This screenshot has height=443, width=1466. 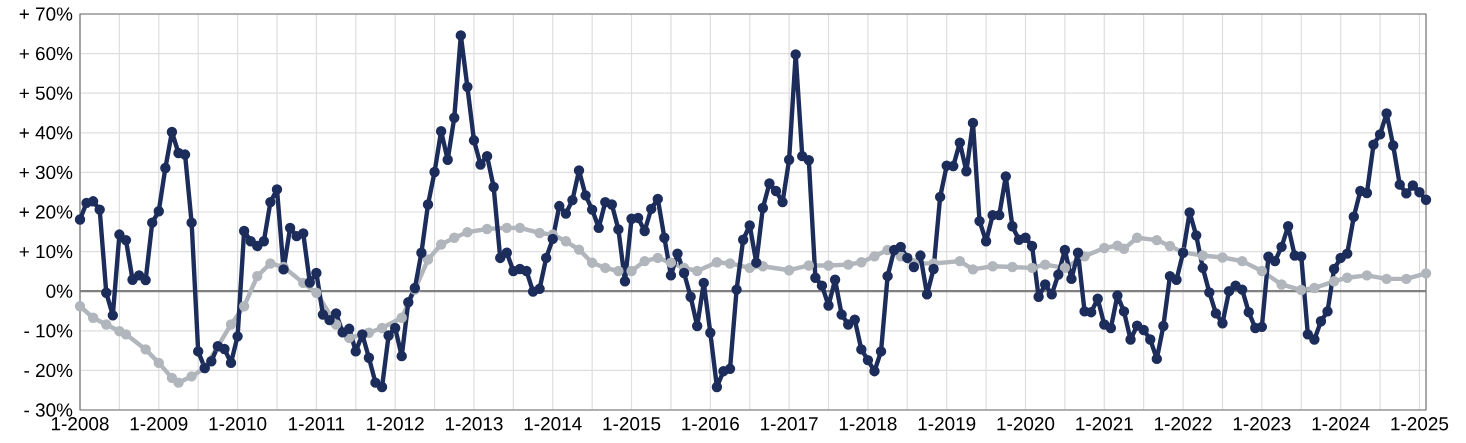 What do you see at coordinates (46, 53) in the screenshot?
I see `y-tick-label: + 60%` at bounding box center [46, 53].